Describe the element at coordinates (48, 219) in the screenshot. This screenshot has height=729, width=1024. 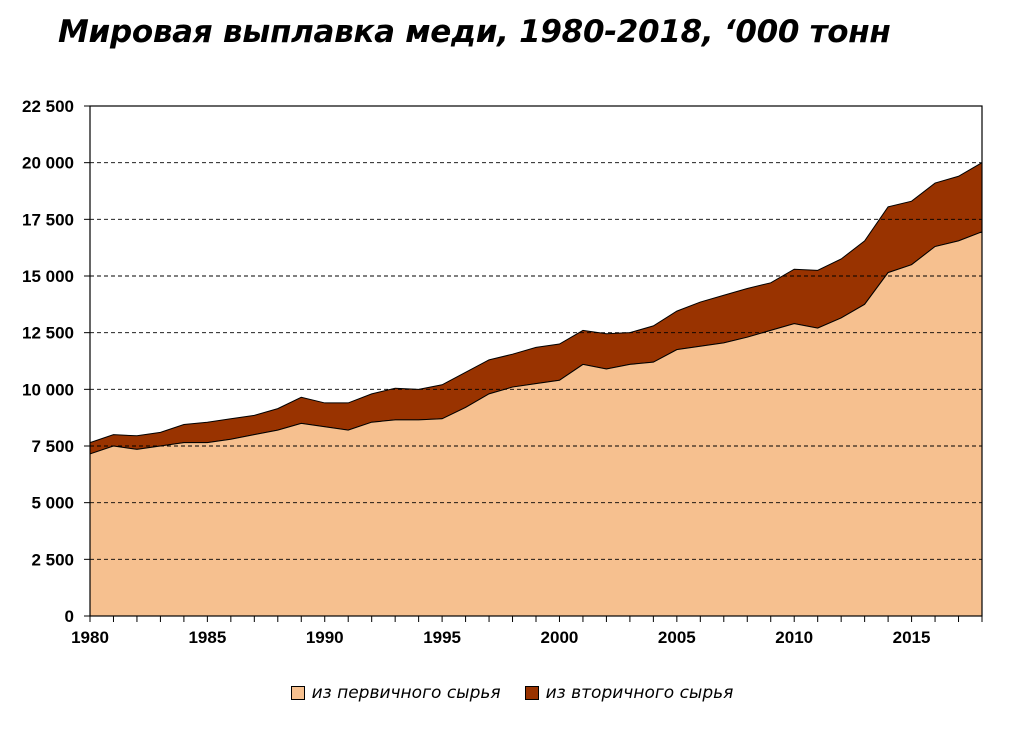
I see `y-tick-label: 17 500` at that location.